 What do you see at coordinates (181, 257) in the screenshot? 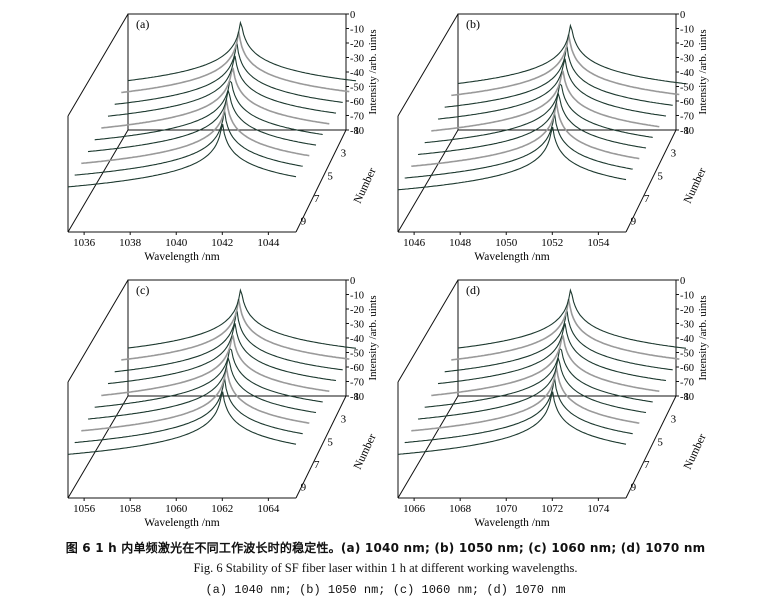
I see `x-axis-label: Wavelength /nm` at bounding box center [181, 257].